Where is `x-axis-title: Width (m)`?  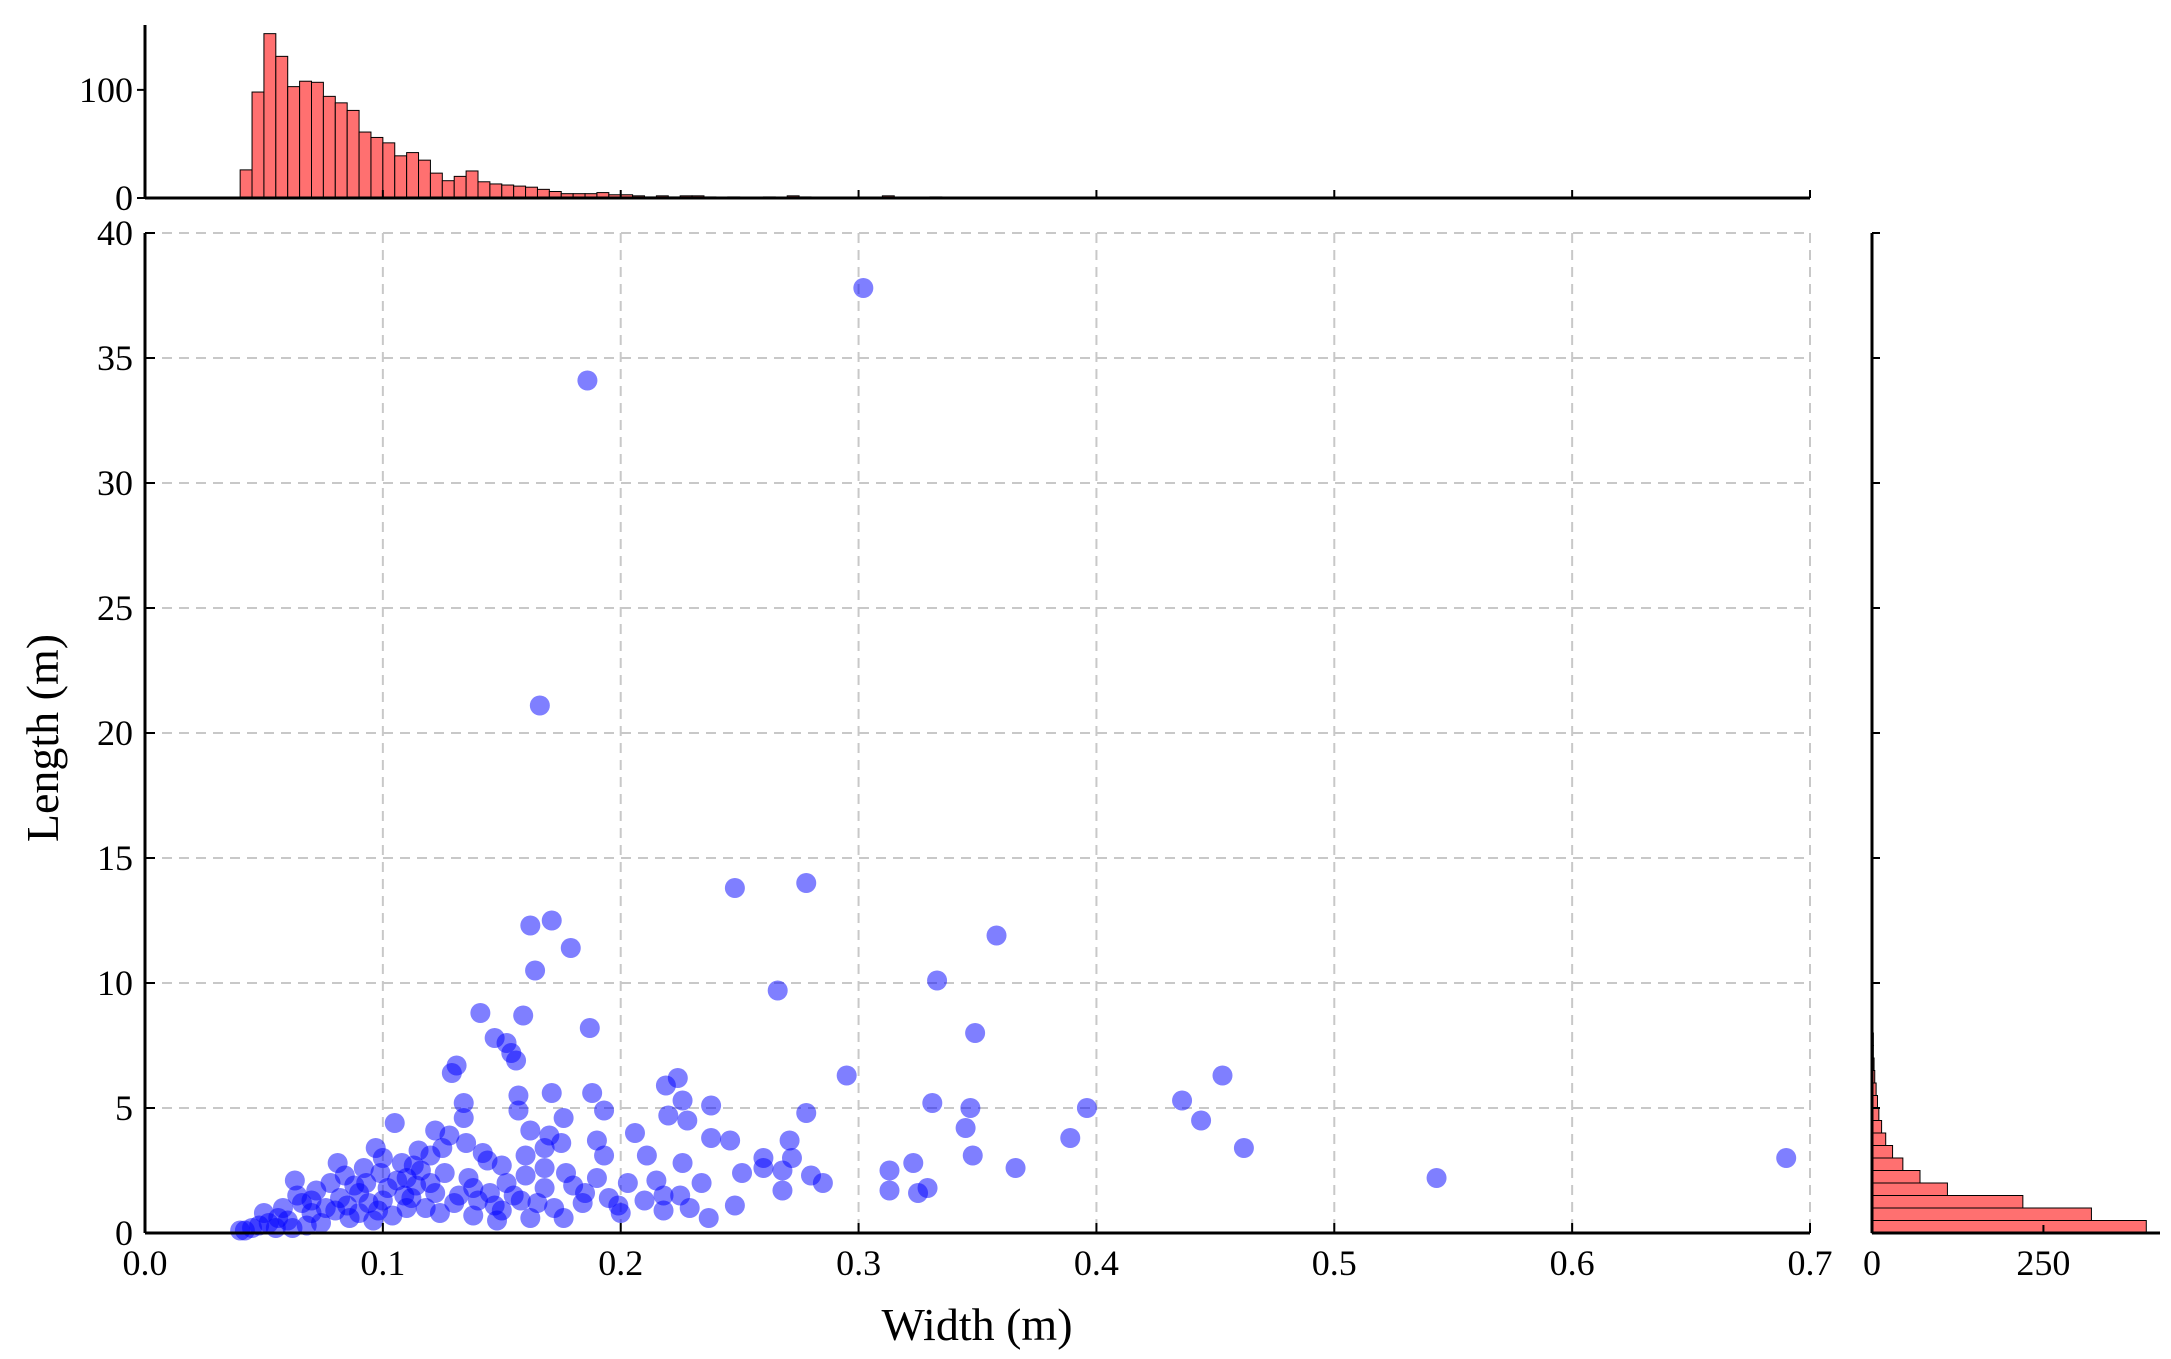 x-axis-title: Width (m) is located at coordinates (976, 1324).